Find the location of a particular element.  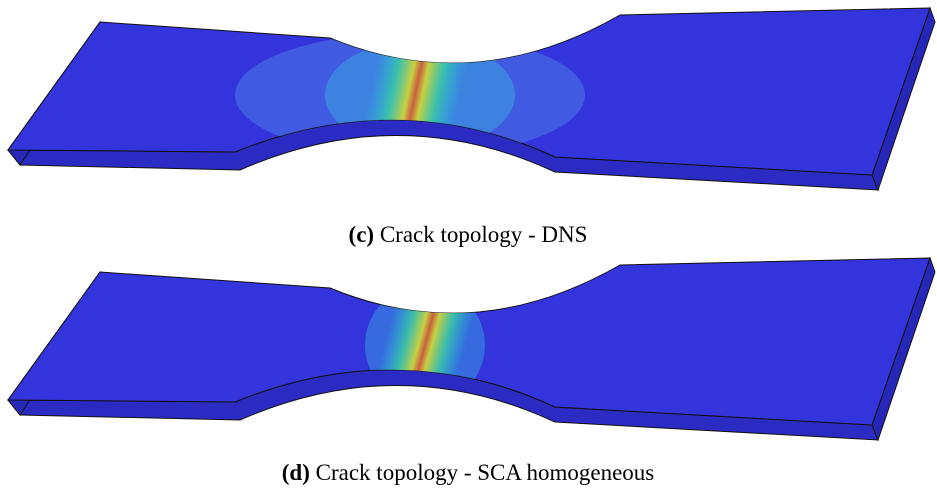

caption: (c) Crack topology - DNS is located at coordinates (468, 234).